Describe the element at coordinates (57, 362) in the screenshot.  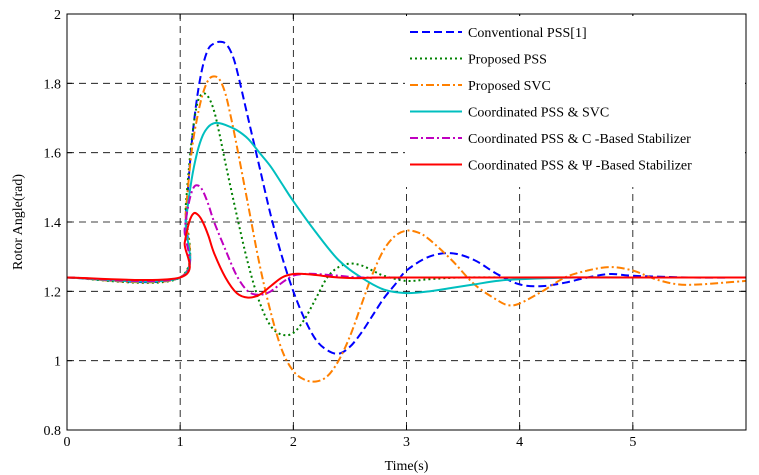
I see `y-tick-label: 1` at that location.